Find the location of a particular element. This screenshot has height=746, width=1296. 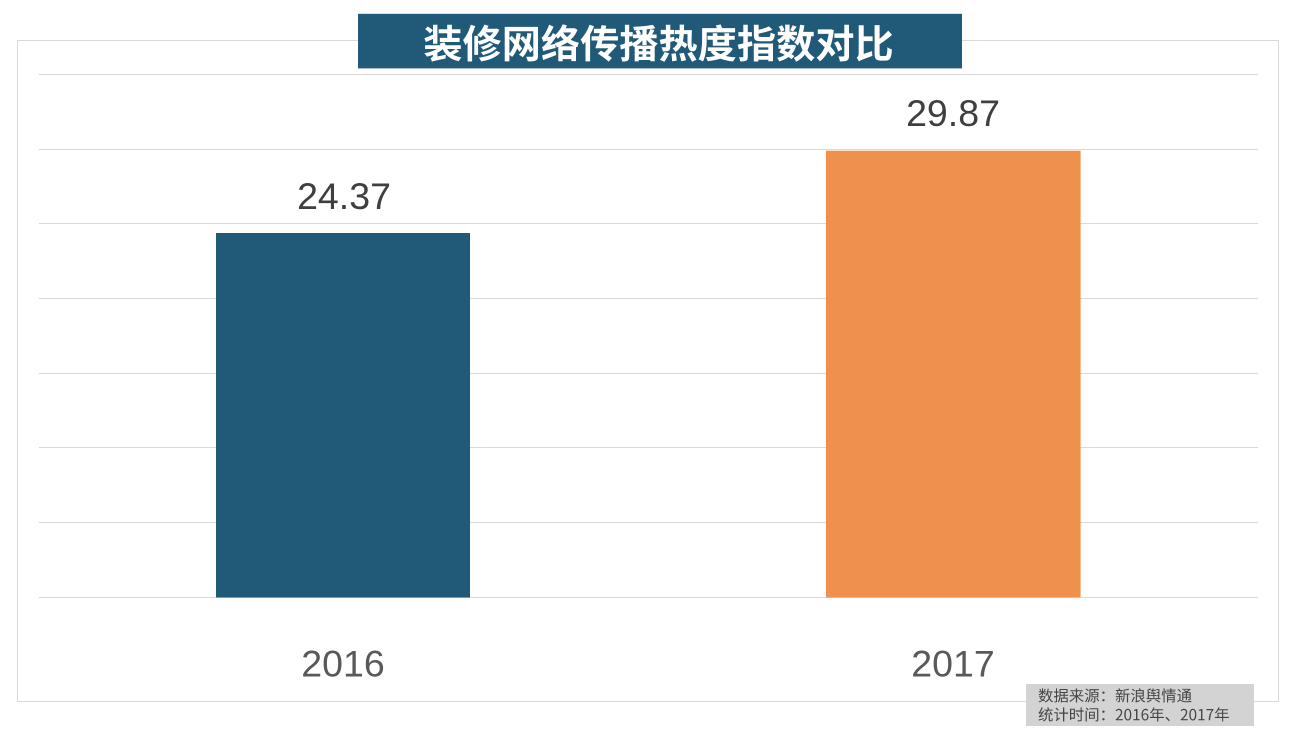

svg-text: 2017 is located at coordinates (952, 664).